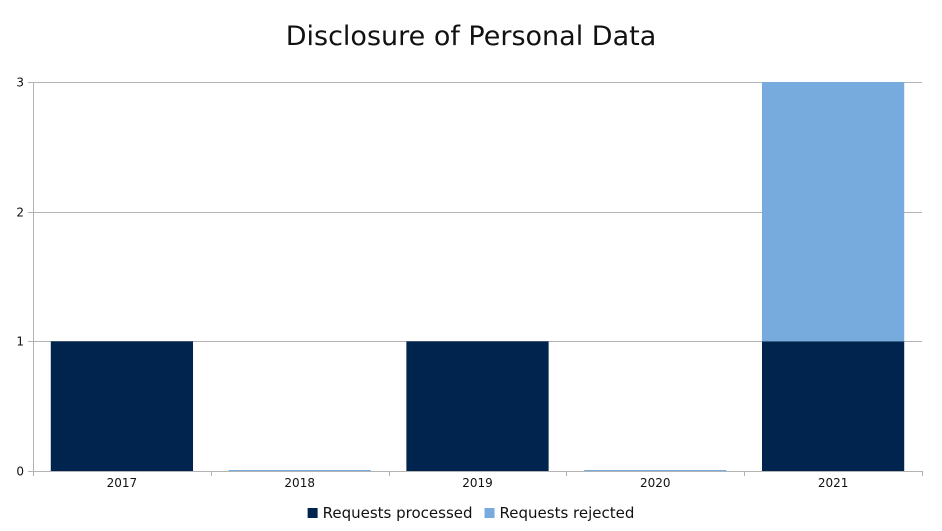 This screenshot has width=942, height=531. I want to click on bar-requests-processed-2018, so click(299, 470).